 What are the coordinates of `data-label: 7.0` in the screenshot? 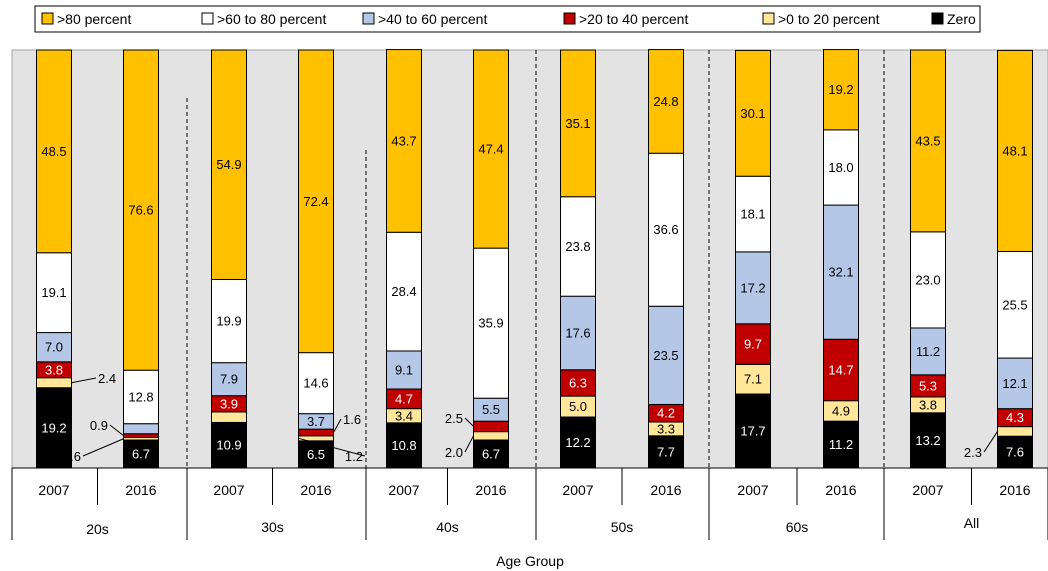 It's located at (54, 347).